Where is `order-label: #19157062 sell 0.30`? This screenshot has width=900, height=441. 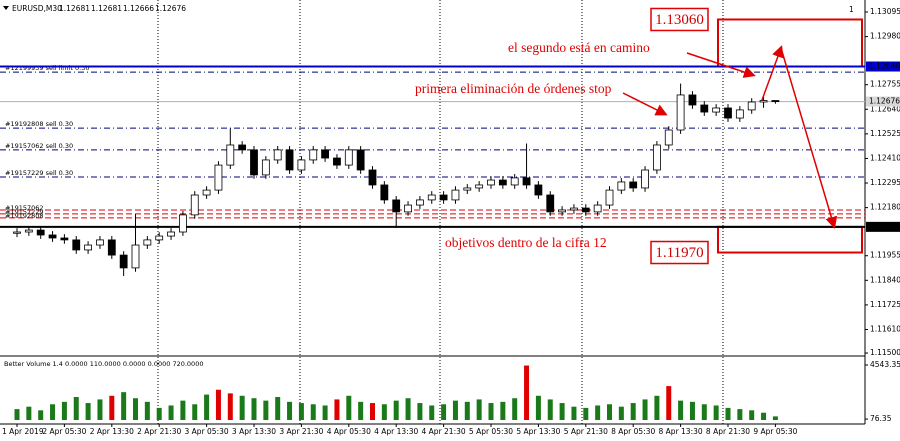
order-label: #19157062 sell 0.30 is located at coordinates (39, 146).